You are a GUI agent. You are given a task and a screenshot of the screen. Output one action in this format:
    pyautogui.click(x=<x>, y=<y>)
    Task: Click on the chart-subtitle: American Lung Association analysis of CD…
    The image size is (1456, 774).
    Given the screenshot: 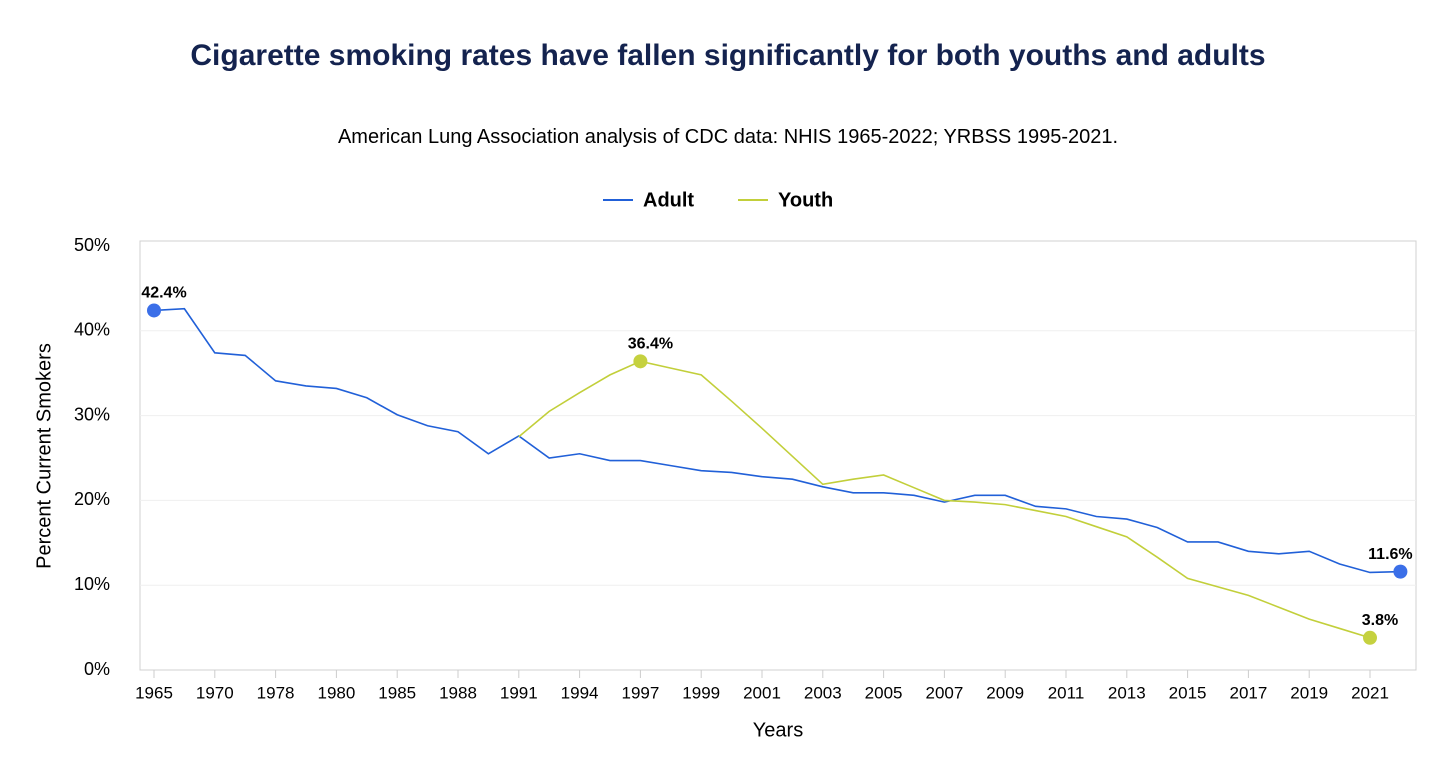 What is the action you would take?
    pyautogui.click(x=728, y=137)
    